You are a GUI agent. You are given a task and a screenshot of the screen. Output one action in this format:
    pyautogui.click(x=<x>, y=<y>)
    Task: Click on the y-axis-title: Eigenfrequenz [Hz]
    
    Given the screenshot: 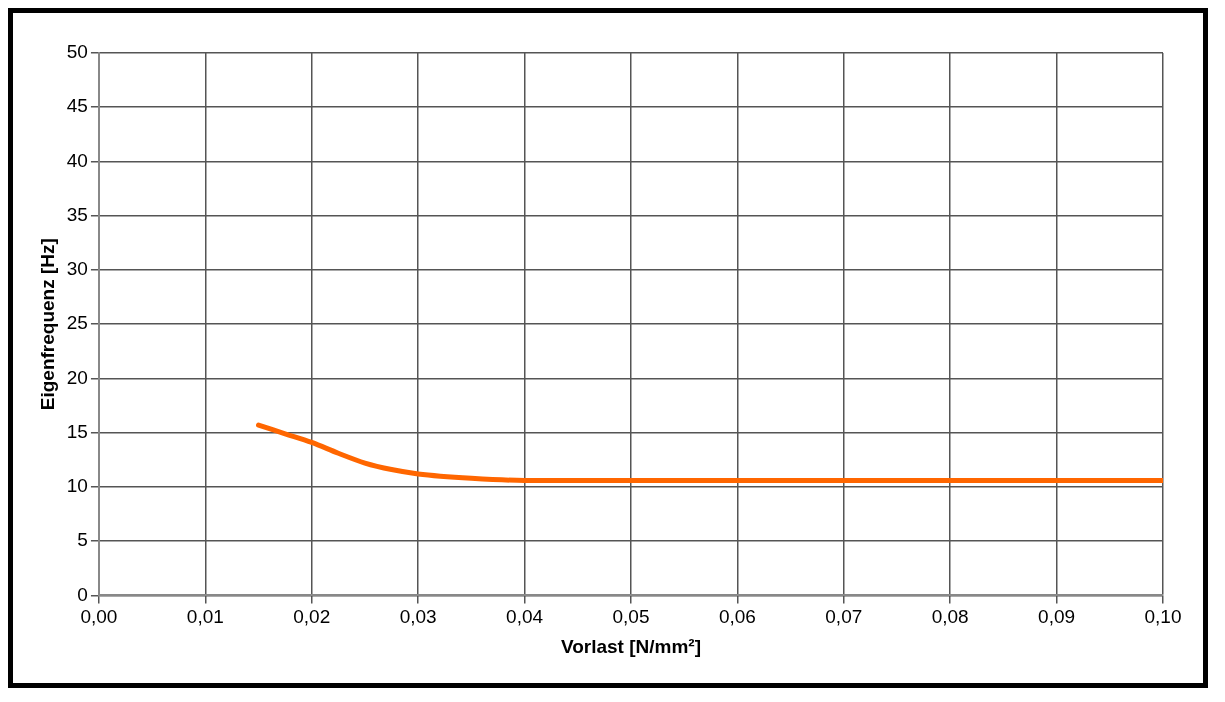 What is the action you would take?
    pyautogui.click(x=47, y=324)
    